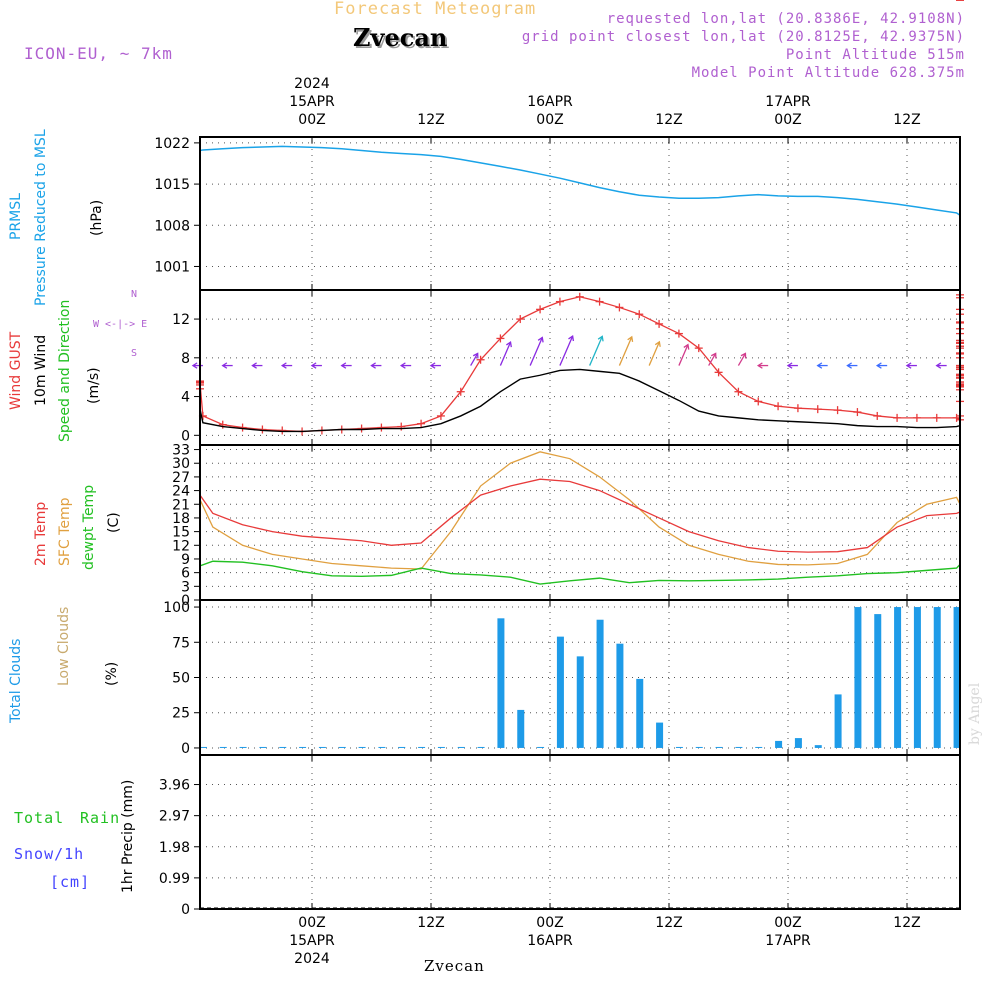 The height and width of the screenshot is (1000, 1000). I want to click on bottom-time-label: 00Z, so click(788, 923).